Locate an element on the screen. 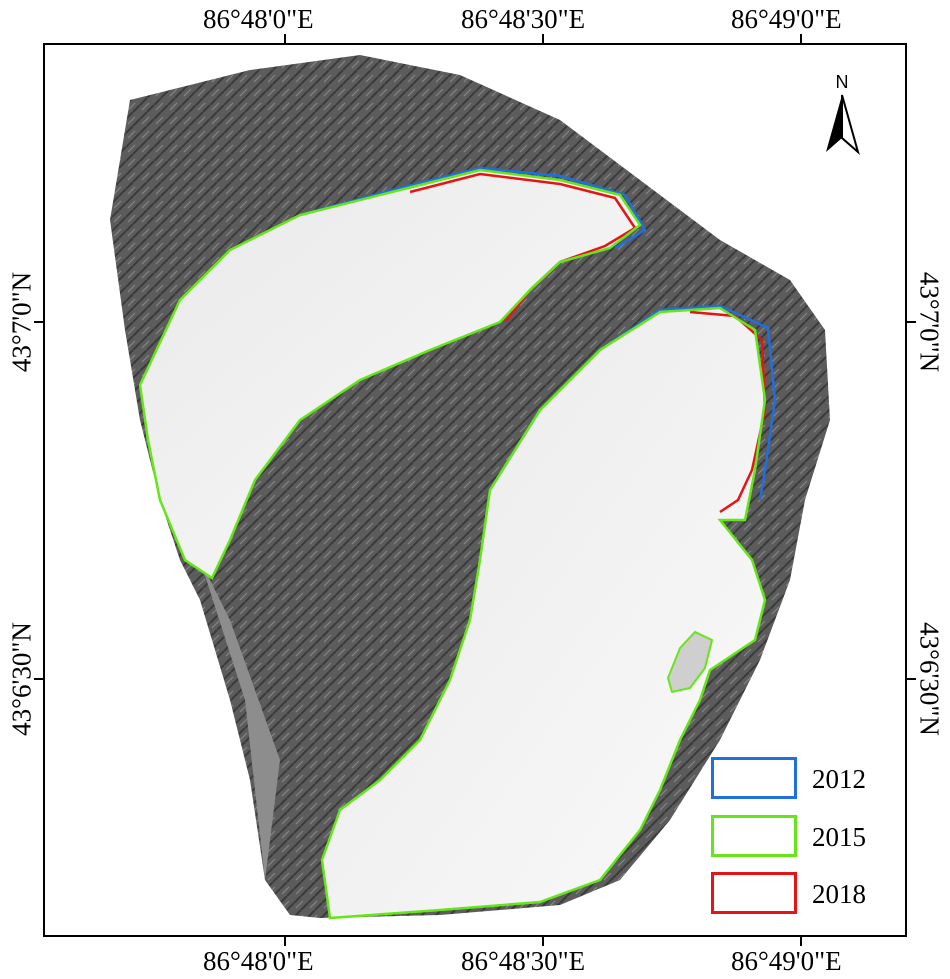 This screenshot has height=979, width=950. lat-label-right-2: 43°6'30"N is located at coordinates (929, 679).